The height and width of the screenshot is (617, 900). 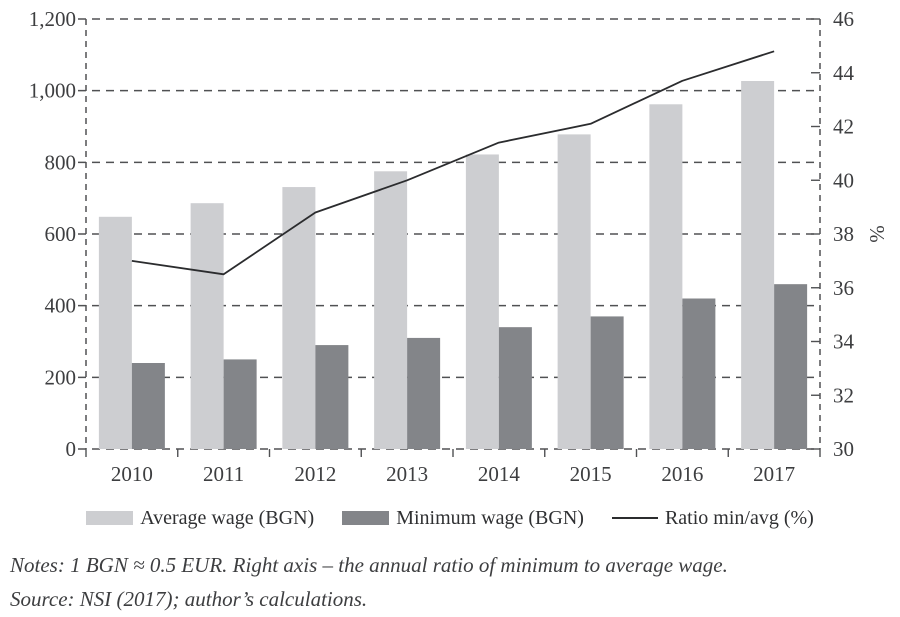 What do you see at coordinates (591, 474) in the screenshot?
I see `x-axis-category-label: 2015` at bounding box center [591, 474].